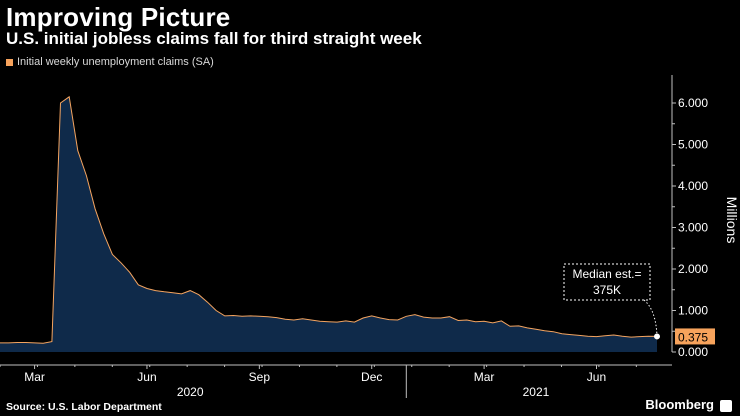  I want to click on brand-logo: Bloomberg, so click(679, 404).